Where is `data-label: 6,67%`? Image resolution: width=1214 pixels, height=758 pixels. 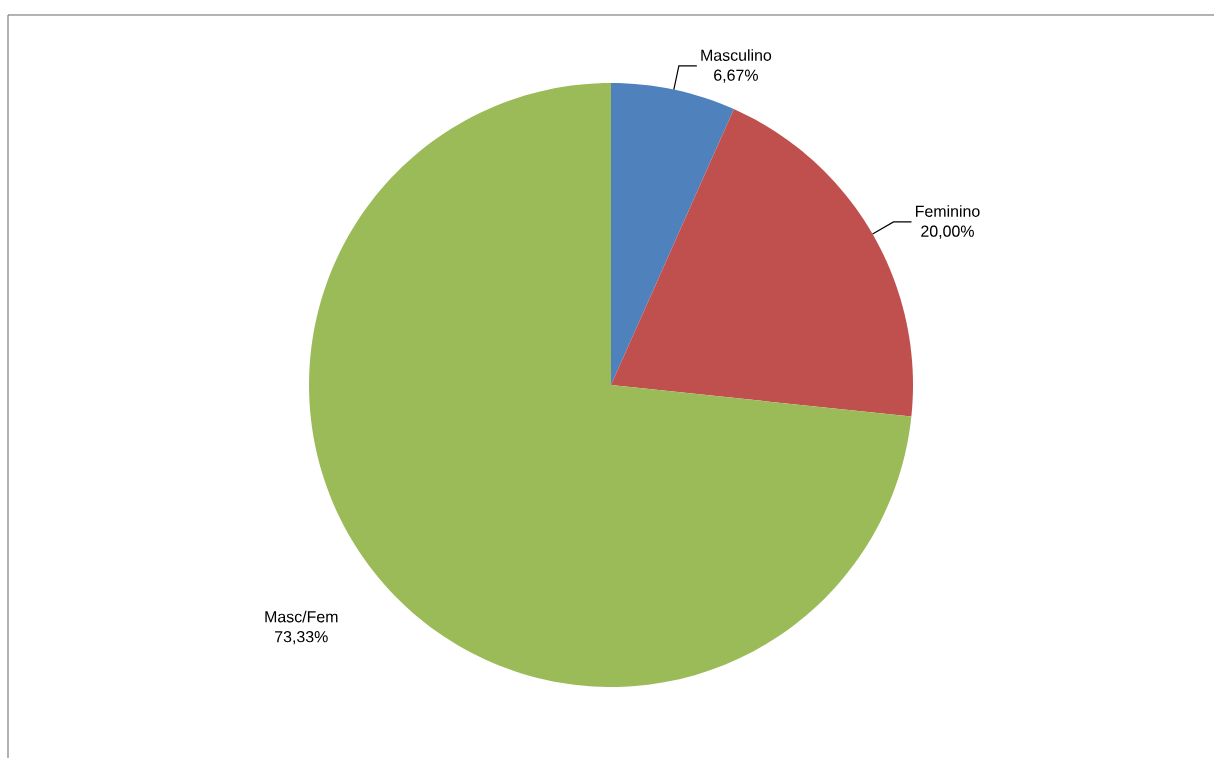
data-label: 6,67% is located at coordinates (736, 76).